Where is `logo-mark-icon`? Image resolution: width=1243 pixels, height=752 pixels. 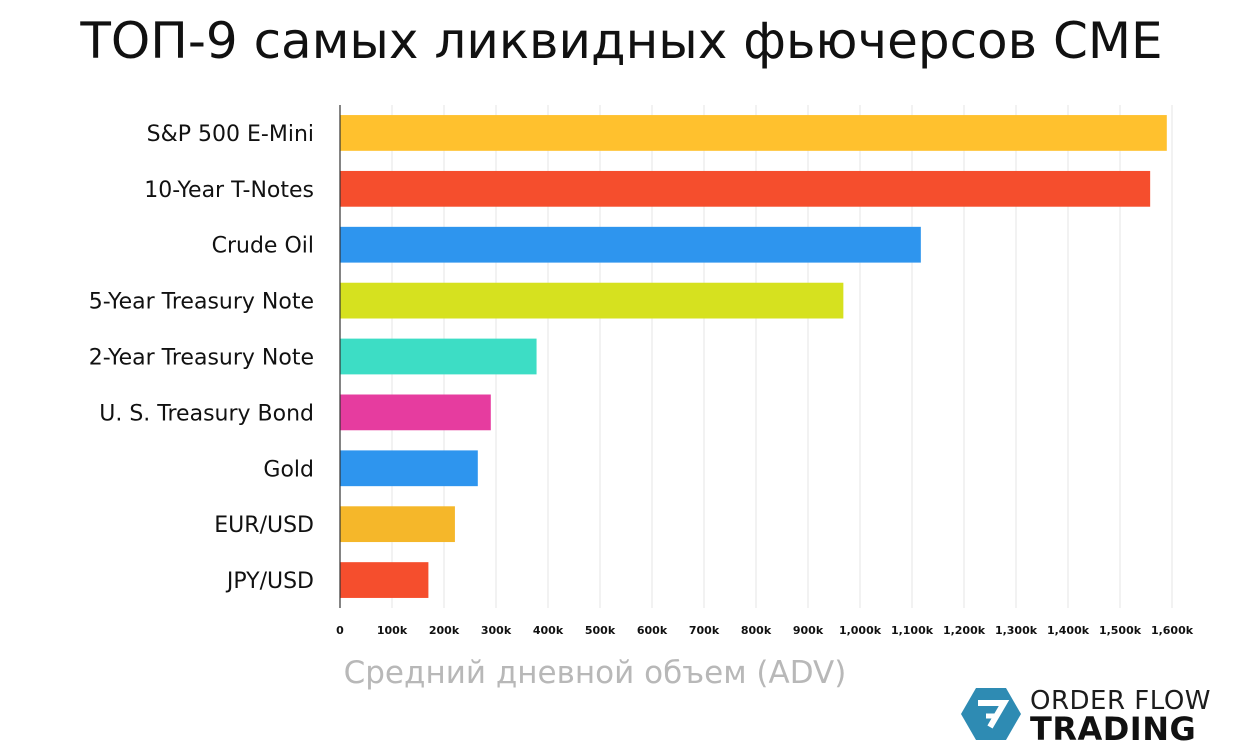
logo-mark-icon is located at coordinates (991, 714).